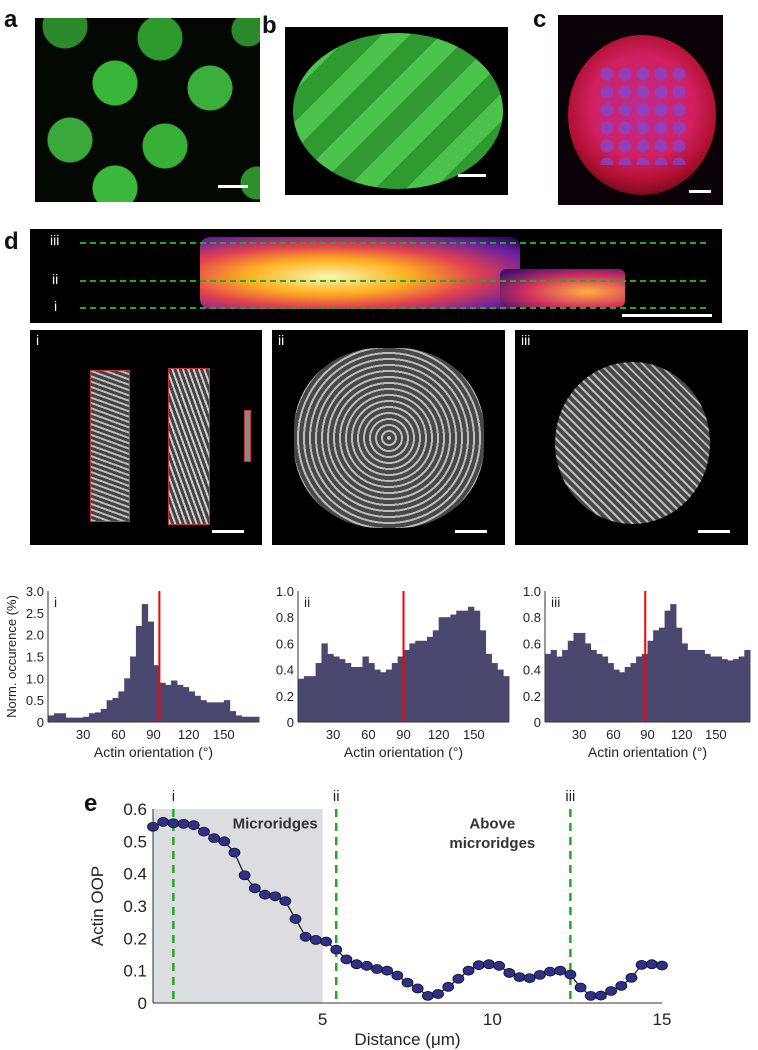 The image size is (758, 1050). What do you see at coordinates (647, 734) in the screenshot?
I see `x-tick-label: 90` at bounding box center [647, 734].